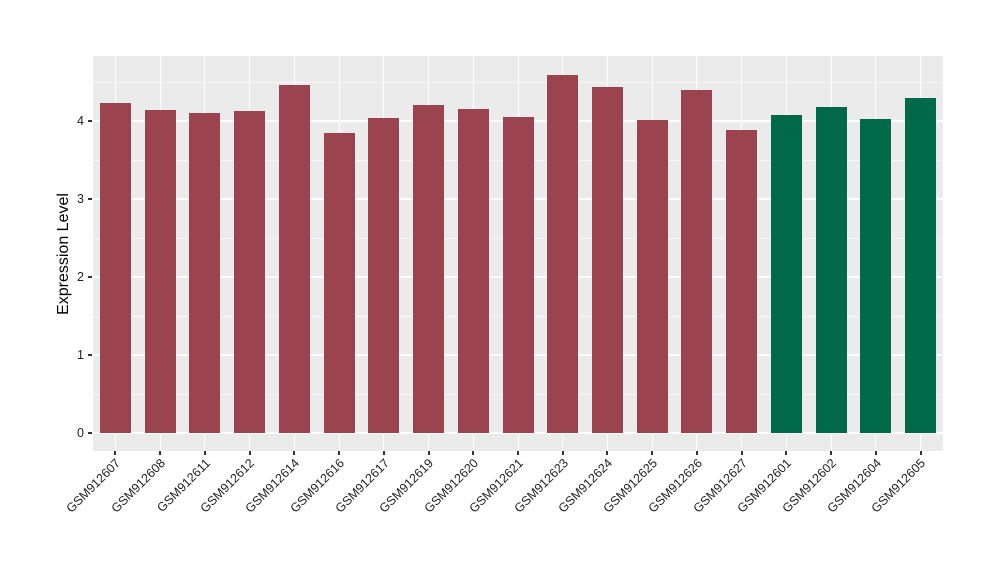  Describe the element at coordinates (607, 260) in the screenshot. I see `bar-GSM912624` at that location.